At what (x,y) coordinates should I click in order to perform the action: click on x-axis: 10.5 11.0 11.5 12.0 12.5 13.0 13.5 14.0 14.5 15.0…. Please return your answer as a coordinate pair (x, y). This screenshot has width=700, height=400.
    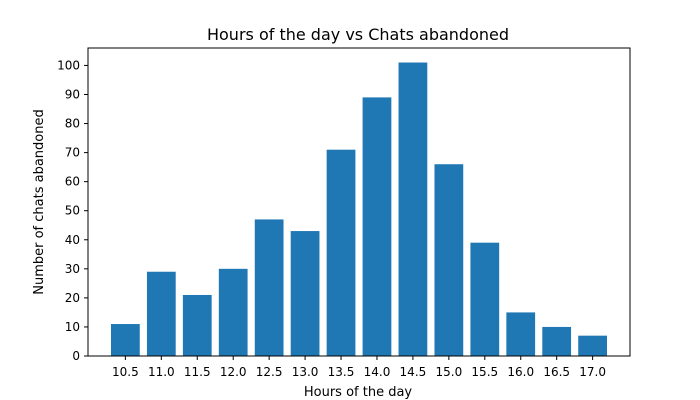
    Looking at the image, I should click on (359, 367).